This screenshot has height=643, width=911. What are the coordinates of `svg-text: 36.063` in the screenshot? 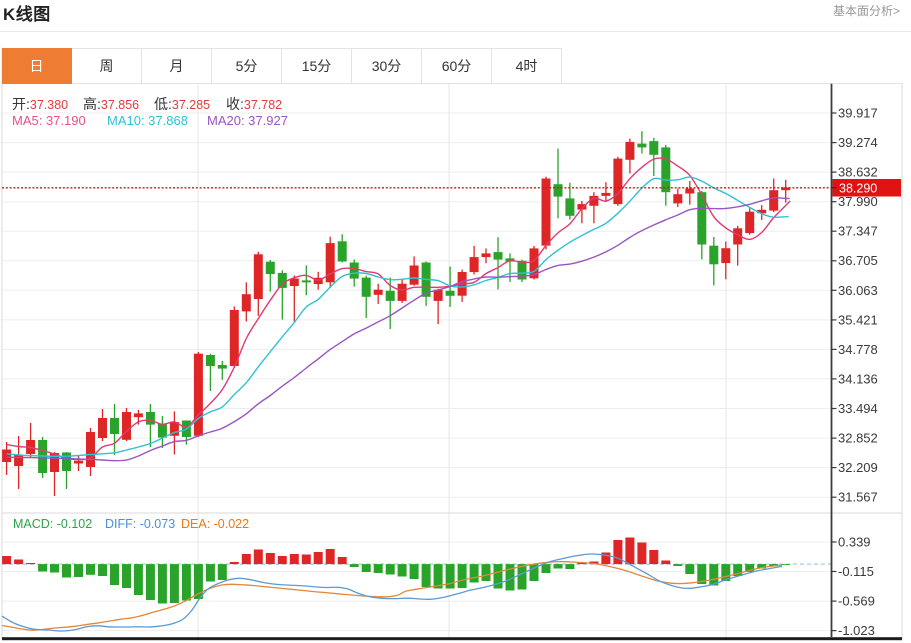 It's located at (858, 290).